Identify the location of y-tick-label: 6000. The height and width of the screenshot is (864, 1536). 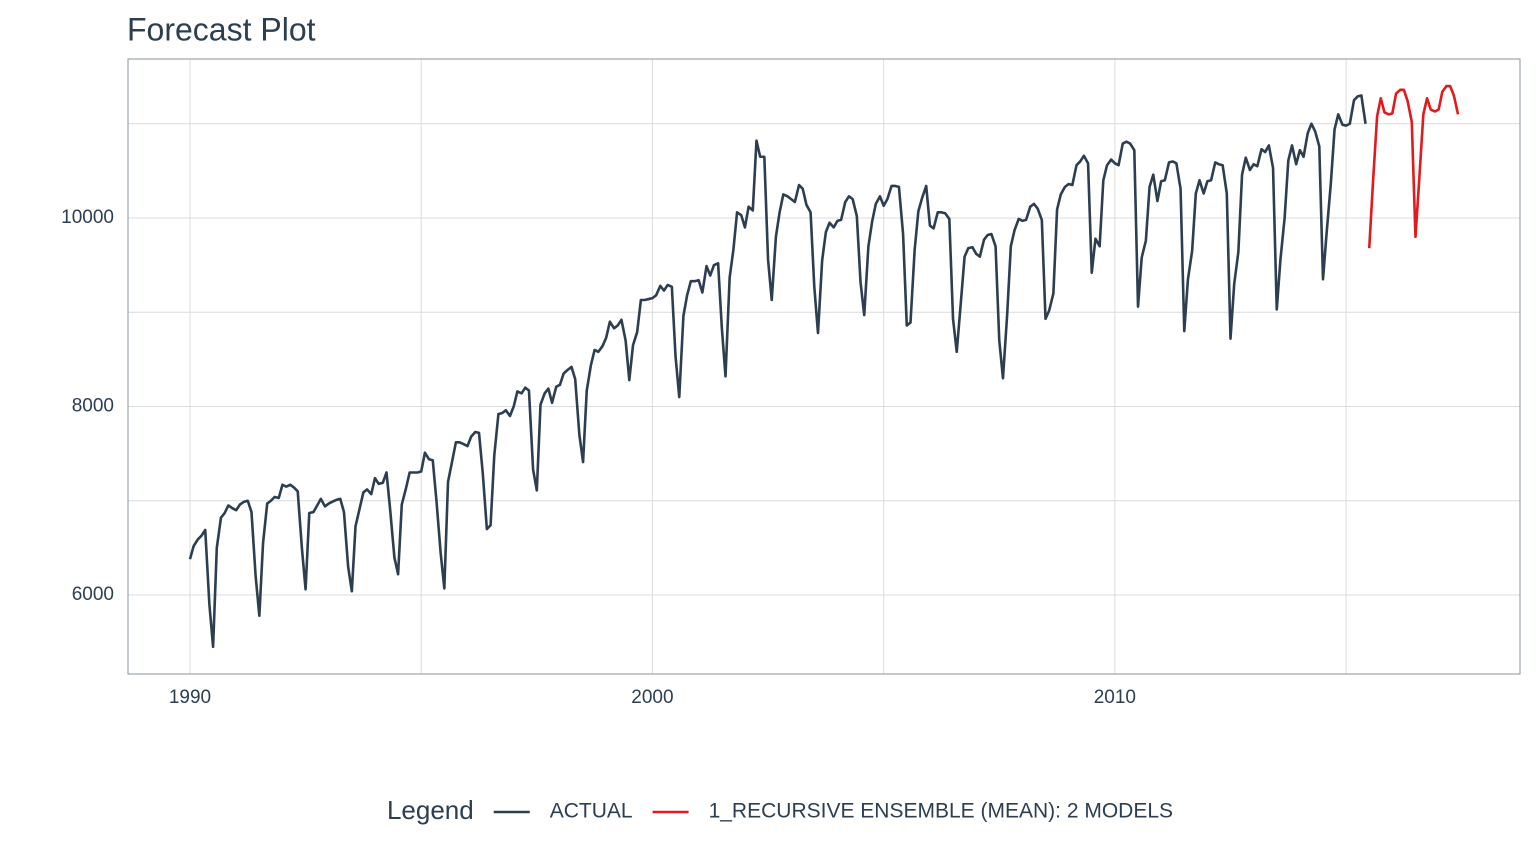
(93, 594).